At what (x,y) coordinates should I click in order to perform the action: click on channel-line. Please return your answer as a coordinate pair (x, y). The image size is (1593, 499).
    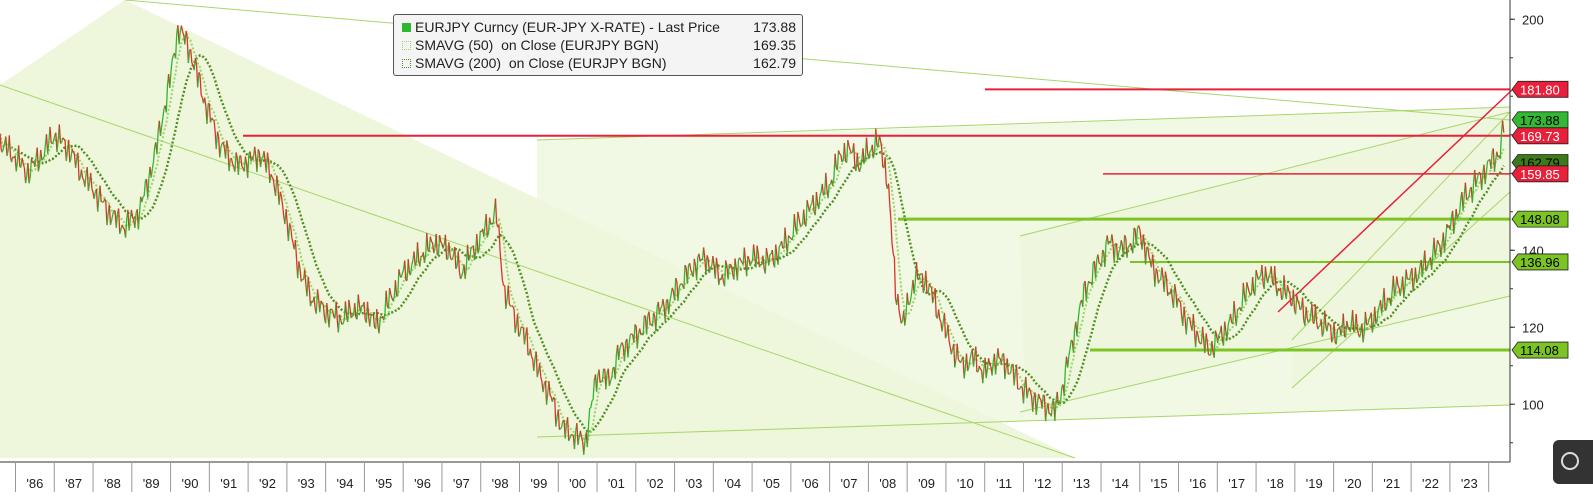
    Looking at the image, I should click on (1401, 226).